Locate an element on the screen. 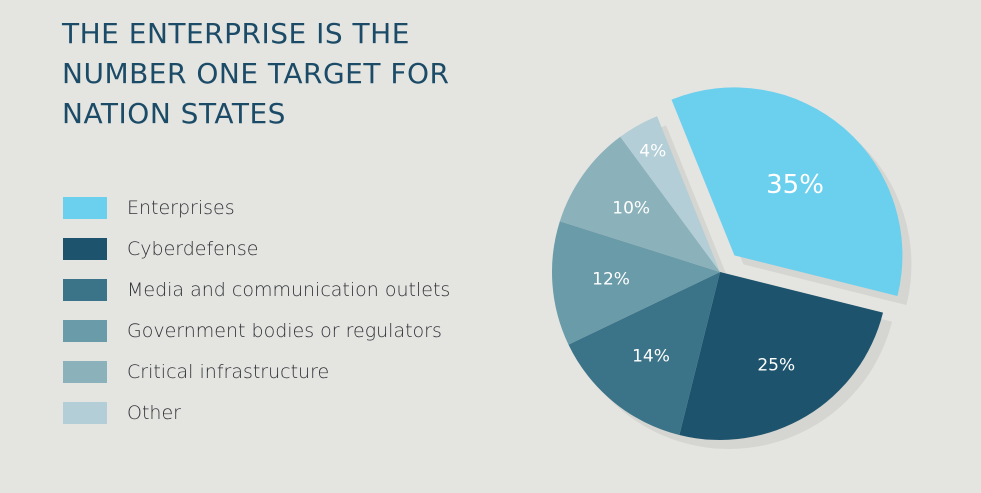  title-line-2: NUMBER ONE TARGET FOR is located at coordinates (256, 73).